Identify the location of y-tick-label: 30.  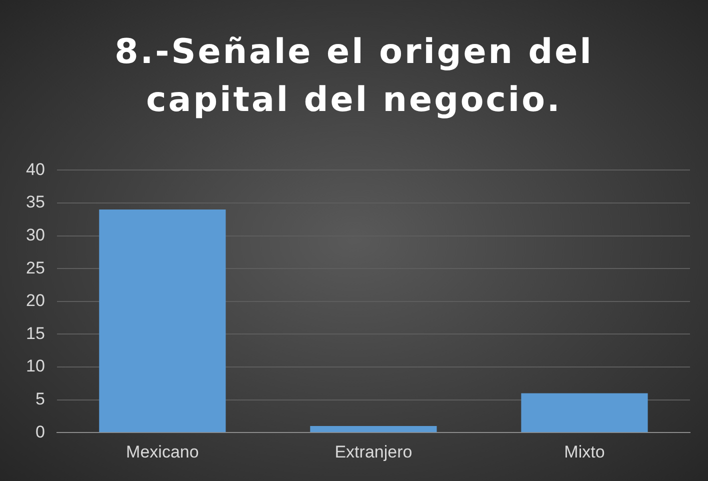
(35, 234).